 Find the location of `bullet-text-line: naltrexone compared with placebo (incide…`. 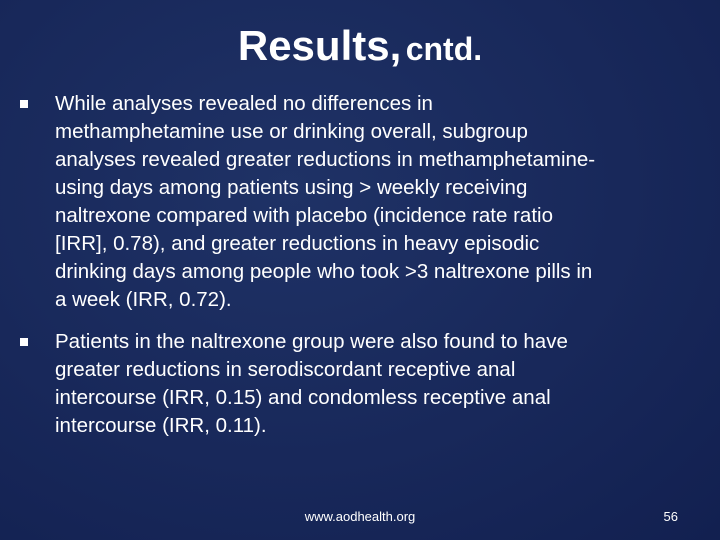

bullet-text-line: naltrexone compared with placebo (incide… is located at coordinates (304, 215).